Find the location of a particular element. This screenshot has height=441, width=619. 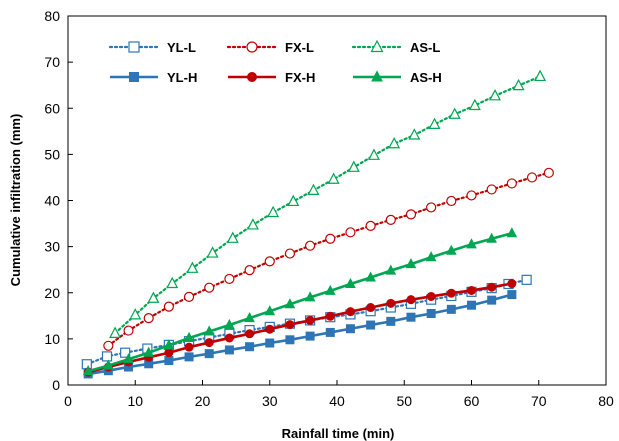

y-tick-label: 30 is located at coordinates (52, 247).